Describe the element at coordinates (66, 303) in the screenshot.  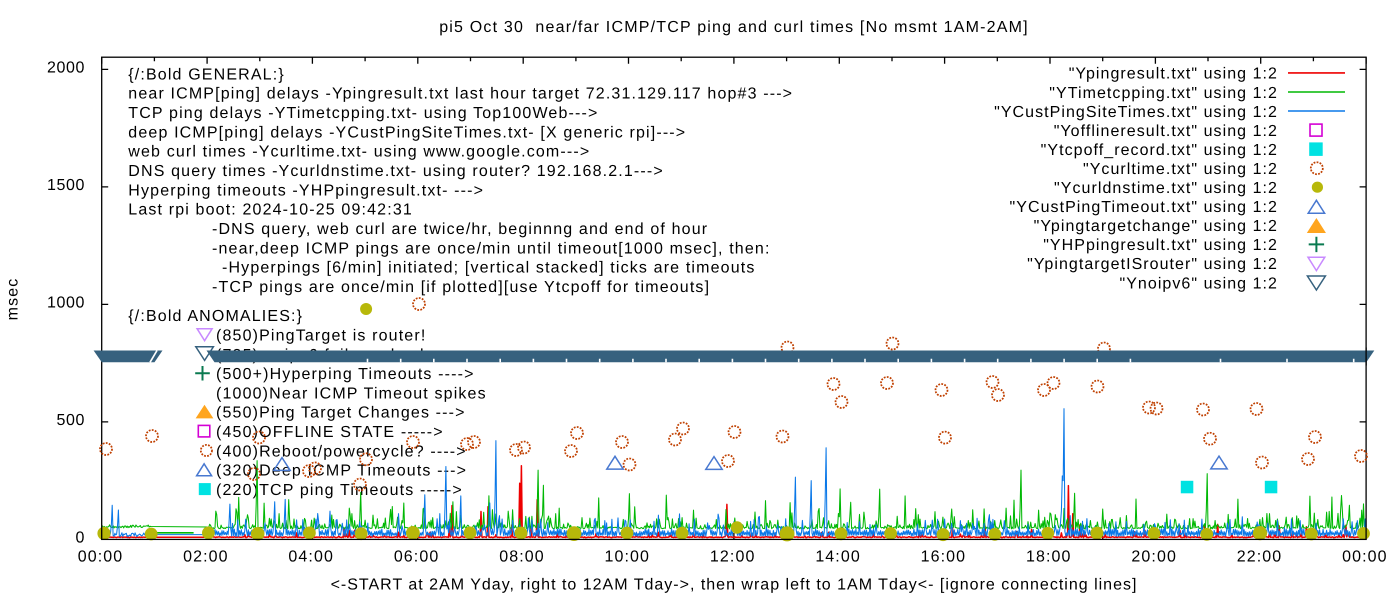
I see `svg-text: 1000` at that location.